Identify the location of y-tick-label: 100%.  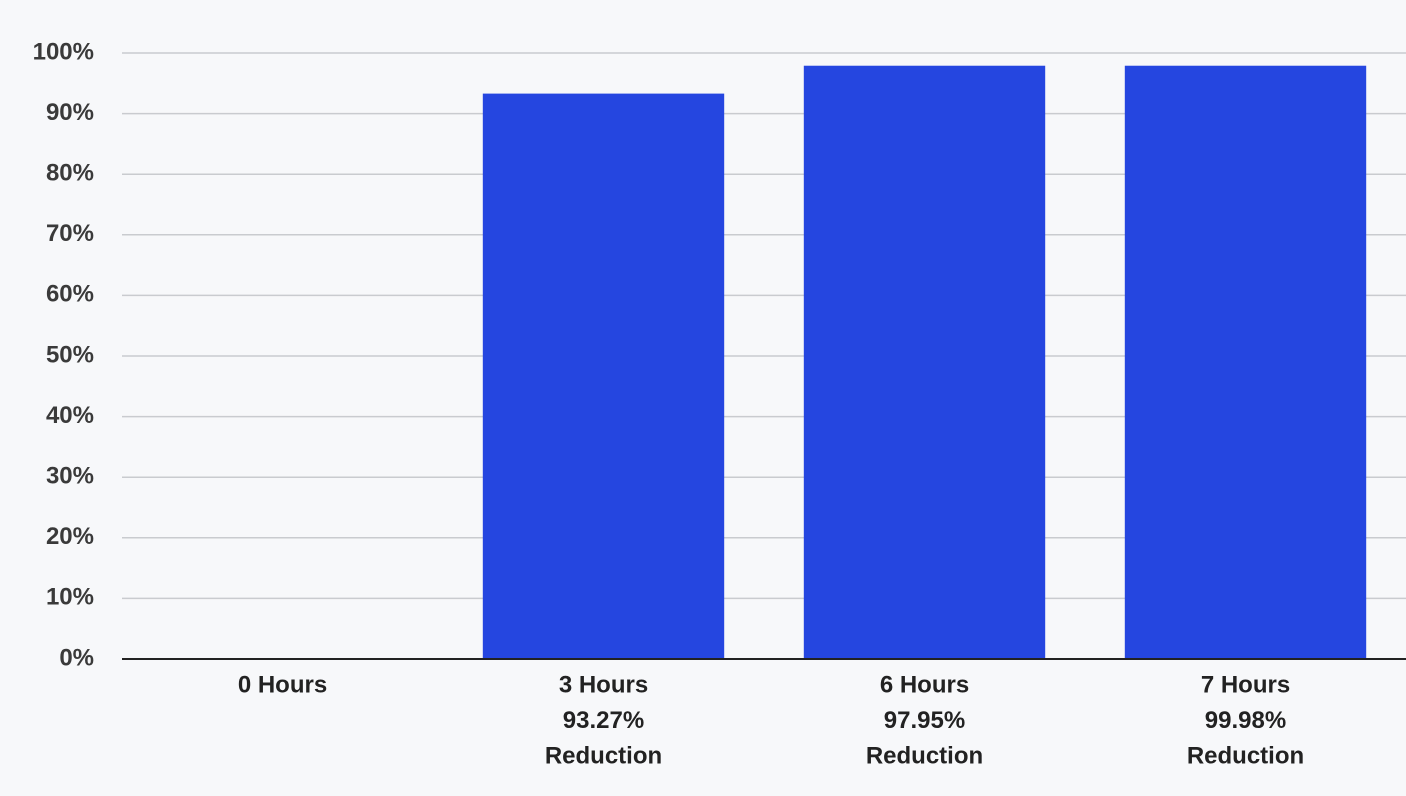
(63, 51).